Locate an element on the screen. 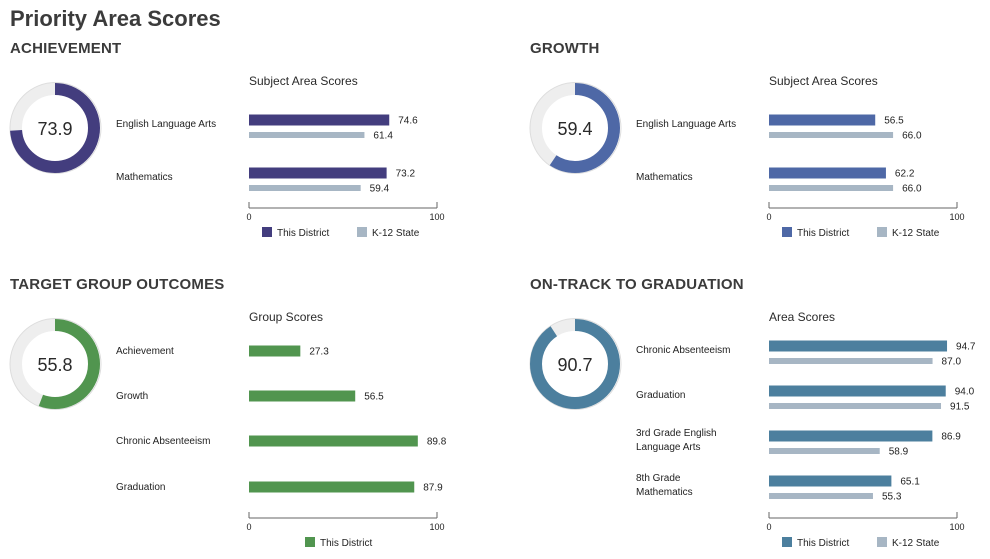  chart0-legend-label-this-district: This District is located at coordinates (303, 233).